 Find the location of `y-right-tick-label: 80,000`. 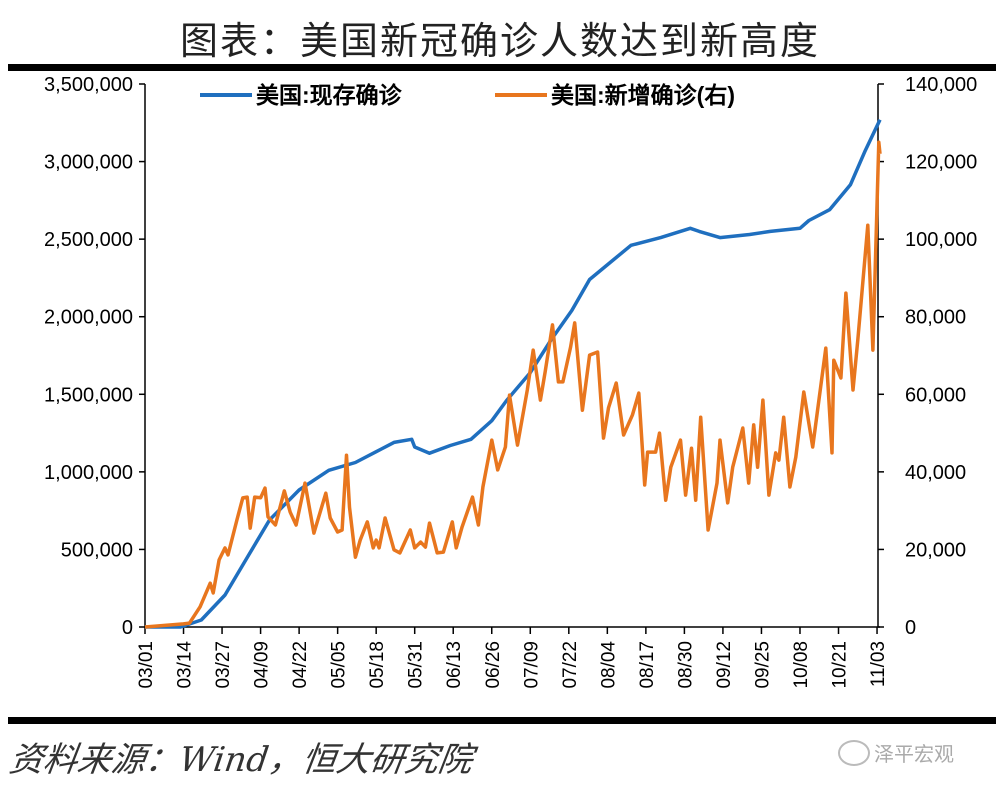

y-right-tick-label: 80,000 is located at coordinates (935, 318).